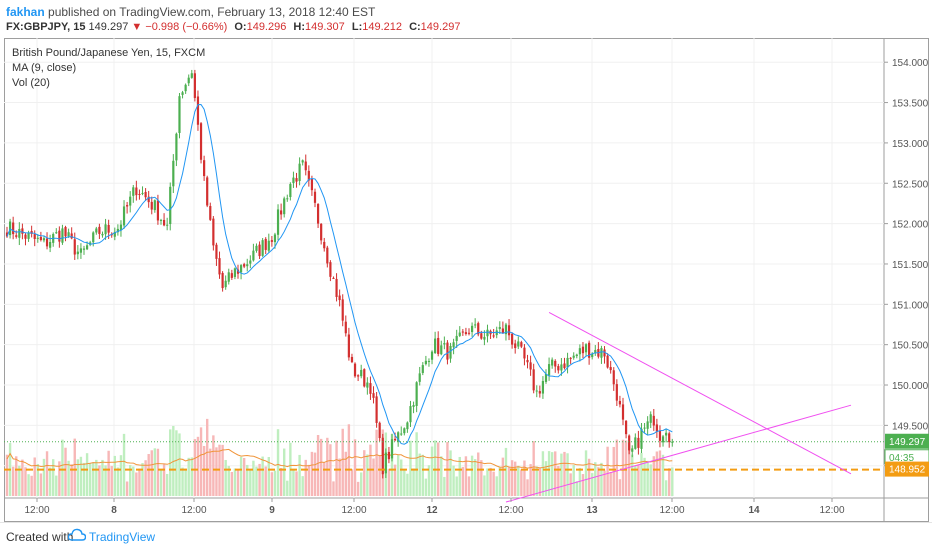 Image resolution: width=932 pixels, height=551 pixels. I want to click on high-label: H:, so click(299, 27).